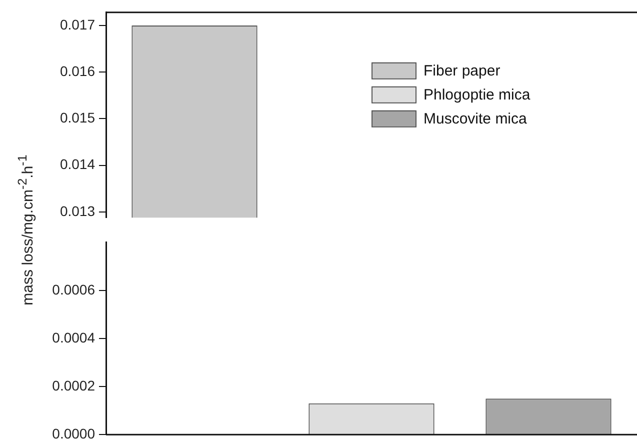  I want to click on y-tick-label: 0.0002, so click(74, 385).